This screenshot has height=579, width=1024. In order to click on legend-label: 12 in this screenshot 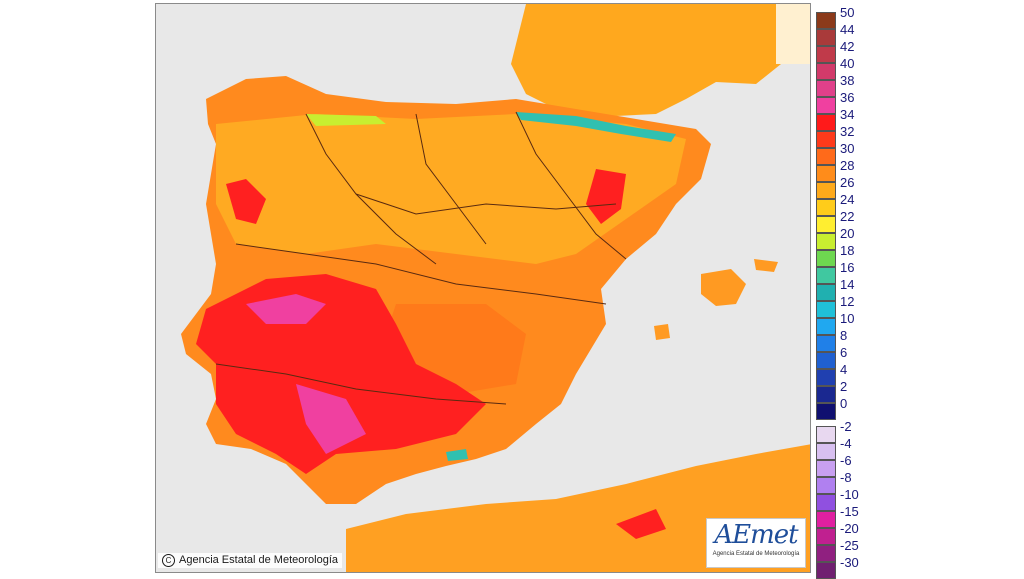, I will do `click(847, 301)`.